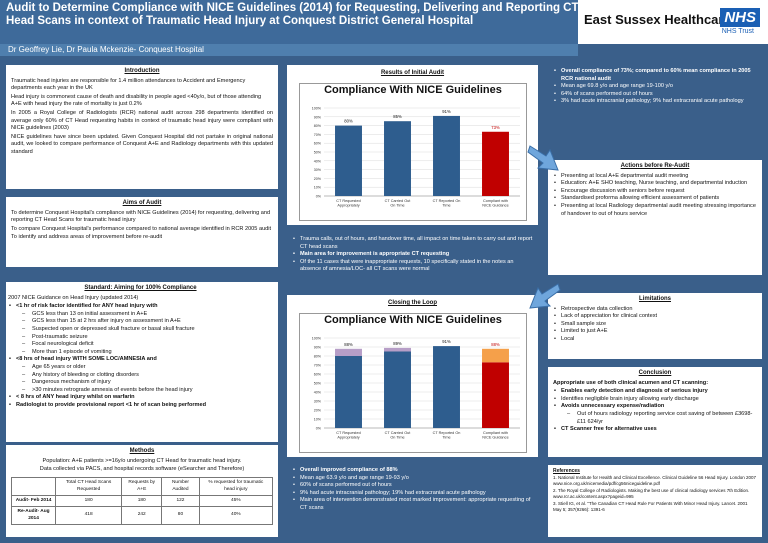 The image size is (768, 543). I want to click on limitation-item: Local, so click(655, 340).